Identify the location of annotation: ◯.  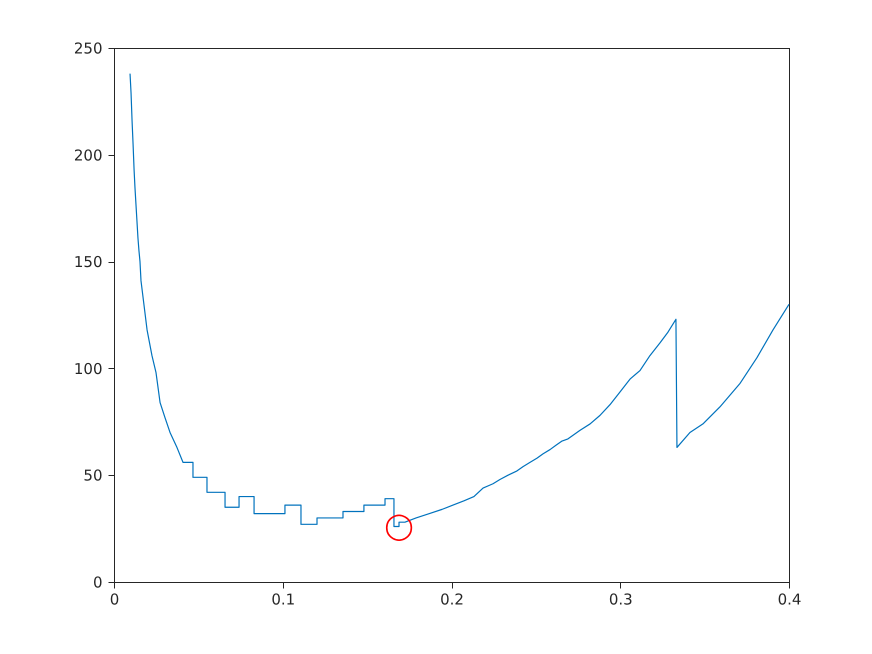
(399, 526).